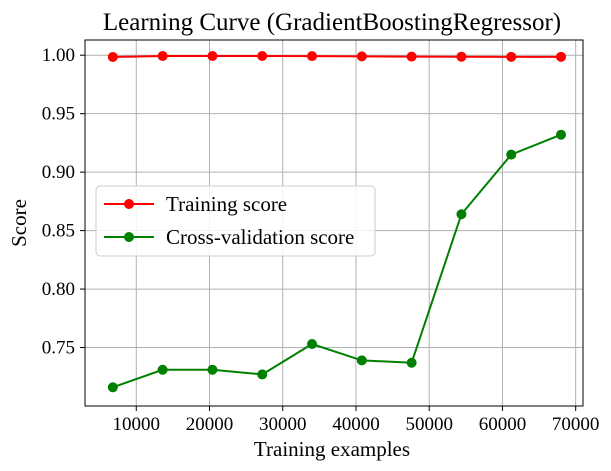 The image size is (611, 471). What do you see at coordinates (576, 424) in the screenshot?
I see `x-tick-label: 70000` at bounding box center [576, 424].